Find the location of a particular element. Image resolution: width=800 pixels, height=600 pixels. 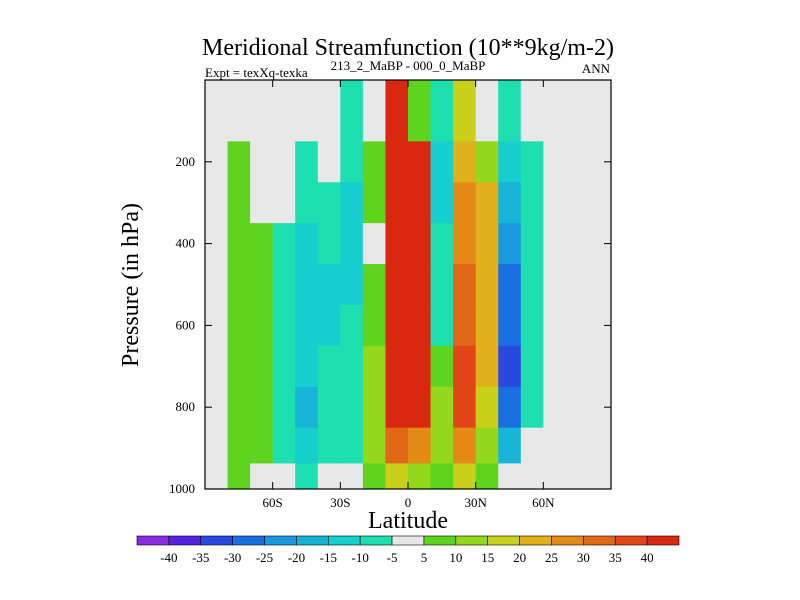

x-tick-label: 60N is located at coordinates (543, 502).